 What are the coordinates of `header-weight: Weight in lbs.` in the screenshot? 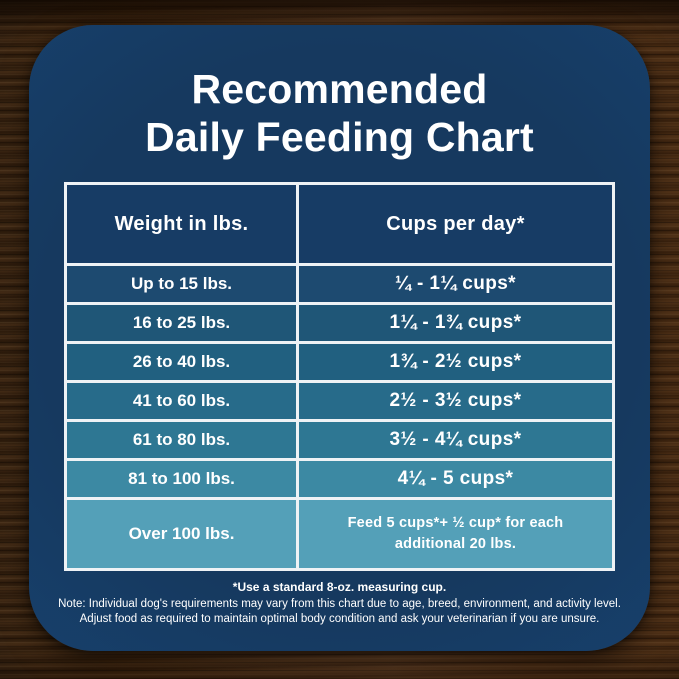 It's located at (181, 224).